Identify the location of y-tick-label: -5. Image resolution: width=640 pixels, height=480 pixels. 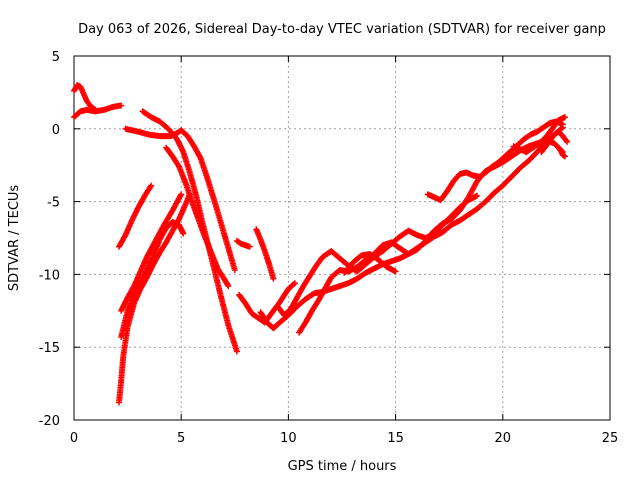
(53, 203).